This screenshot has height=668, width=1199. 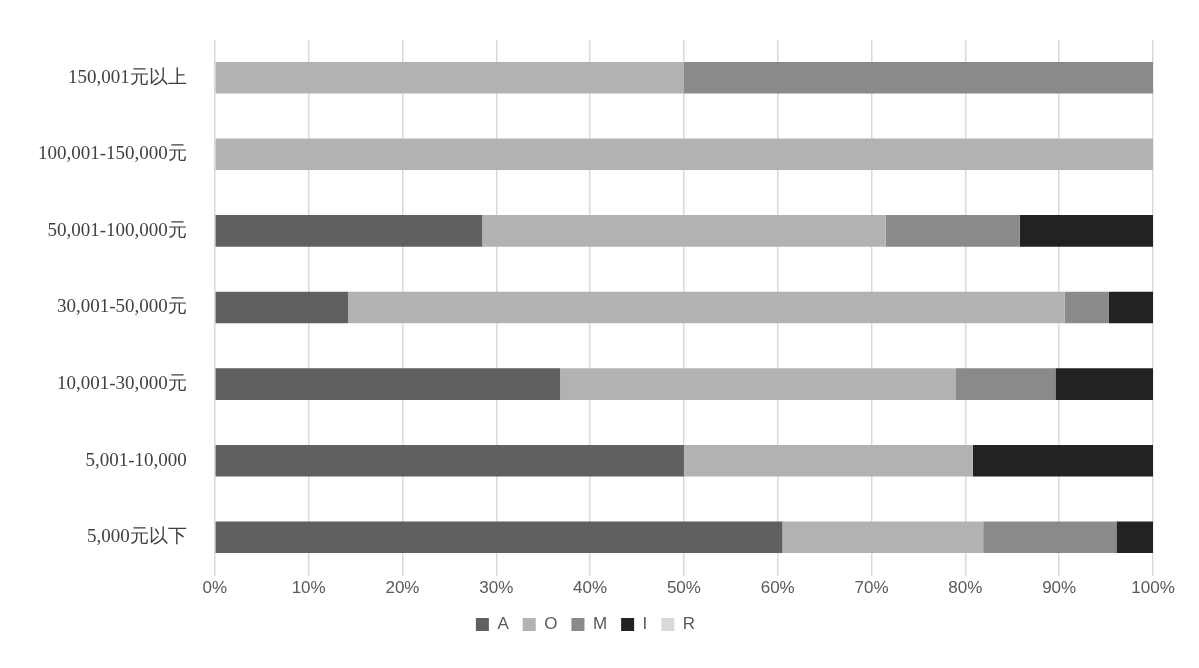 What do you see at coordinates (600, 624) in the screenshot?
I see `legend-label: M` at bounding box center [600, 624].